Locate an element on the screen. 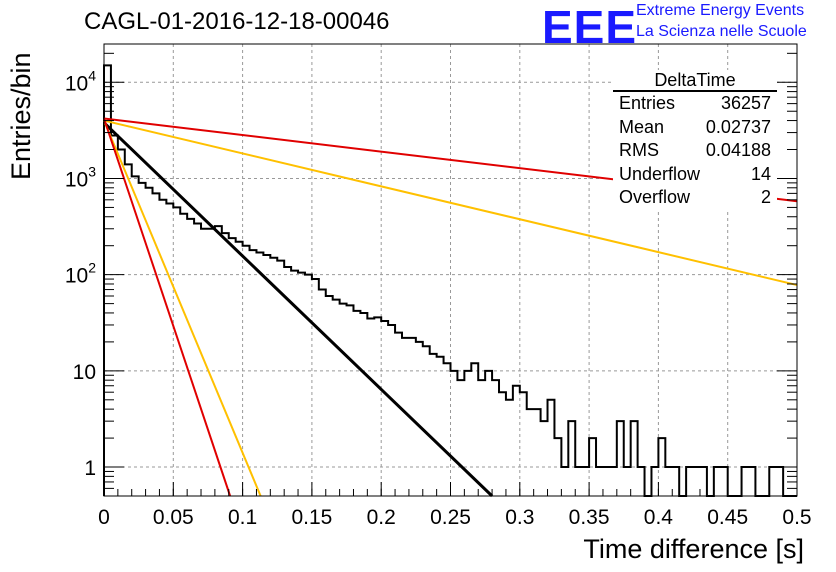 Image resolution: width=836 pixels, height=572 pixels. x-tick-label: 0.35 is located at coordinates (589, 517).